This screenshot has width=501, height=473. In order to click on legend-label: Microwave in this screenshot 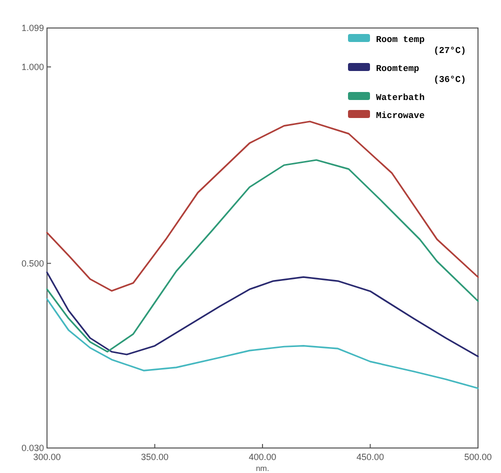, I will do `click(400, 116)`.